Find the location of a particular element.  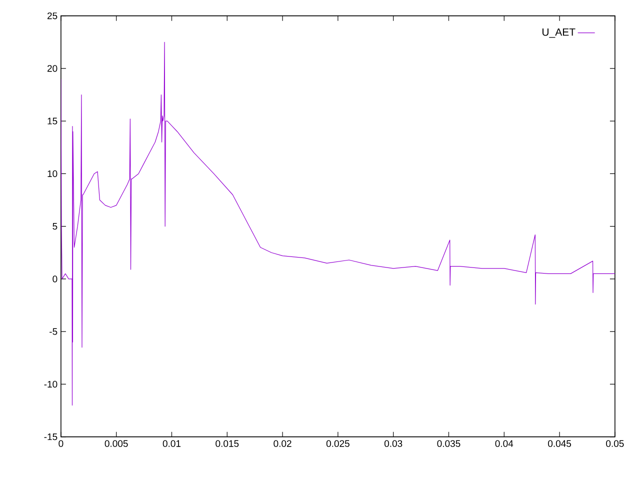

x-tick-label: 0.015 is located at coordinates (227, 443).